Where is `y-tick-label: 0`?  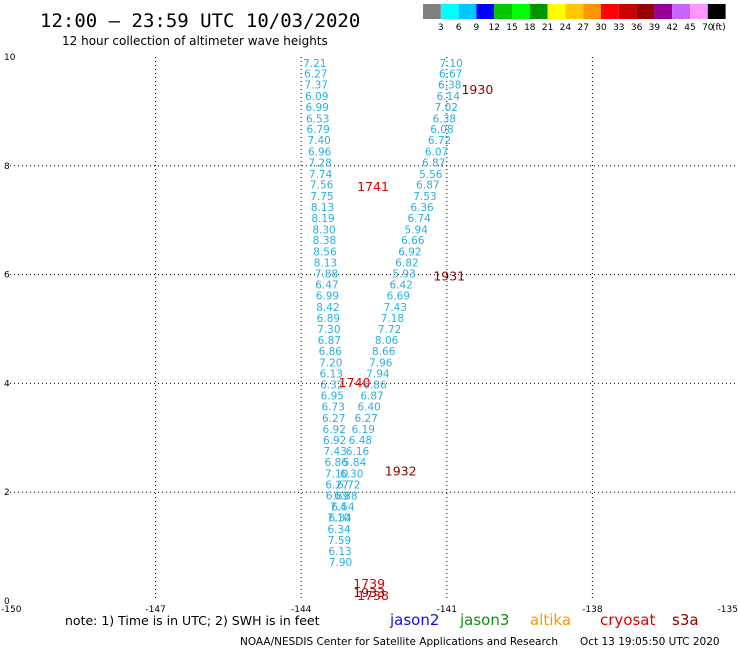 y-tick-label: 0 is located at coordinates (7, 602).